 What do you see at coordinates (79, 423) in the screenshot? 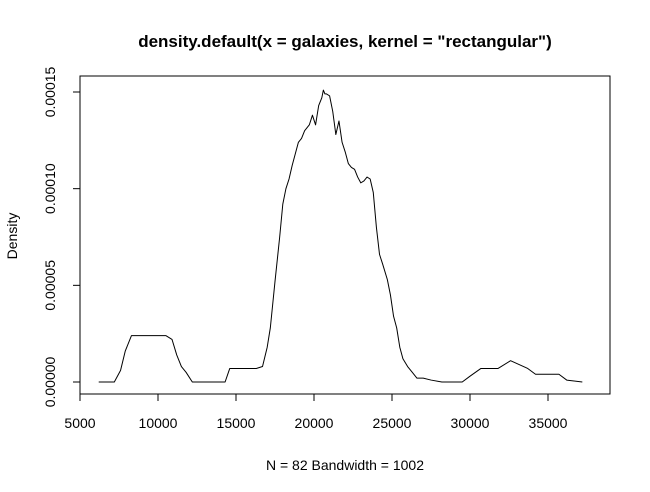
I see `x-tick-label: 5000` at bounding box center [79, 423].